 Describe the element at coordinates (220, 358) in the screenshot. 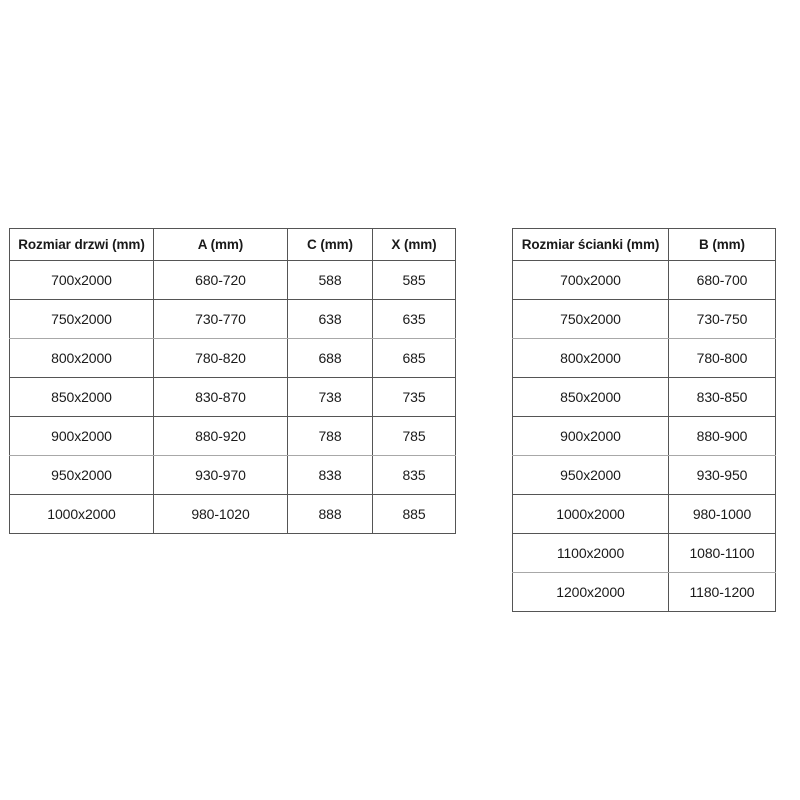

I see `cell-a: 780-820` at that location.